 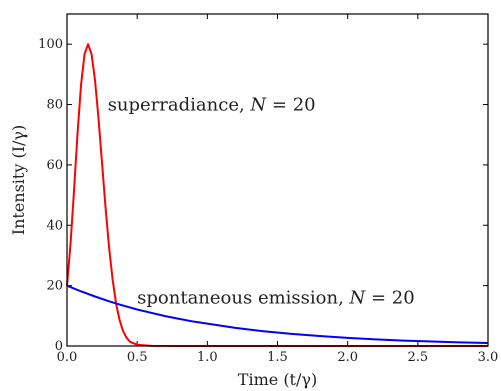 I want to click on x-tick-labels: 0.0 0.5 1.0 1.5 2.0 2.5 3.0, so click(x=278, y=357).